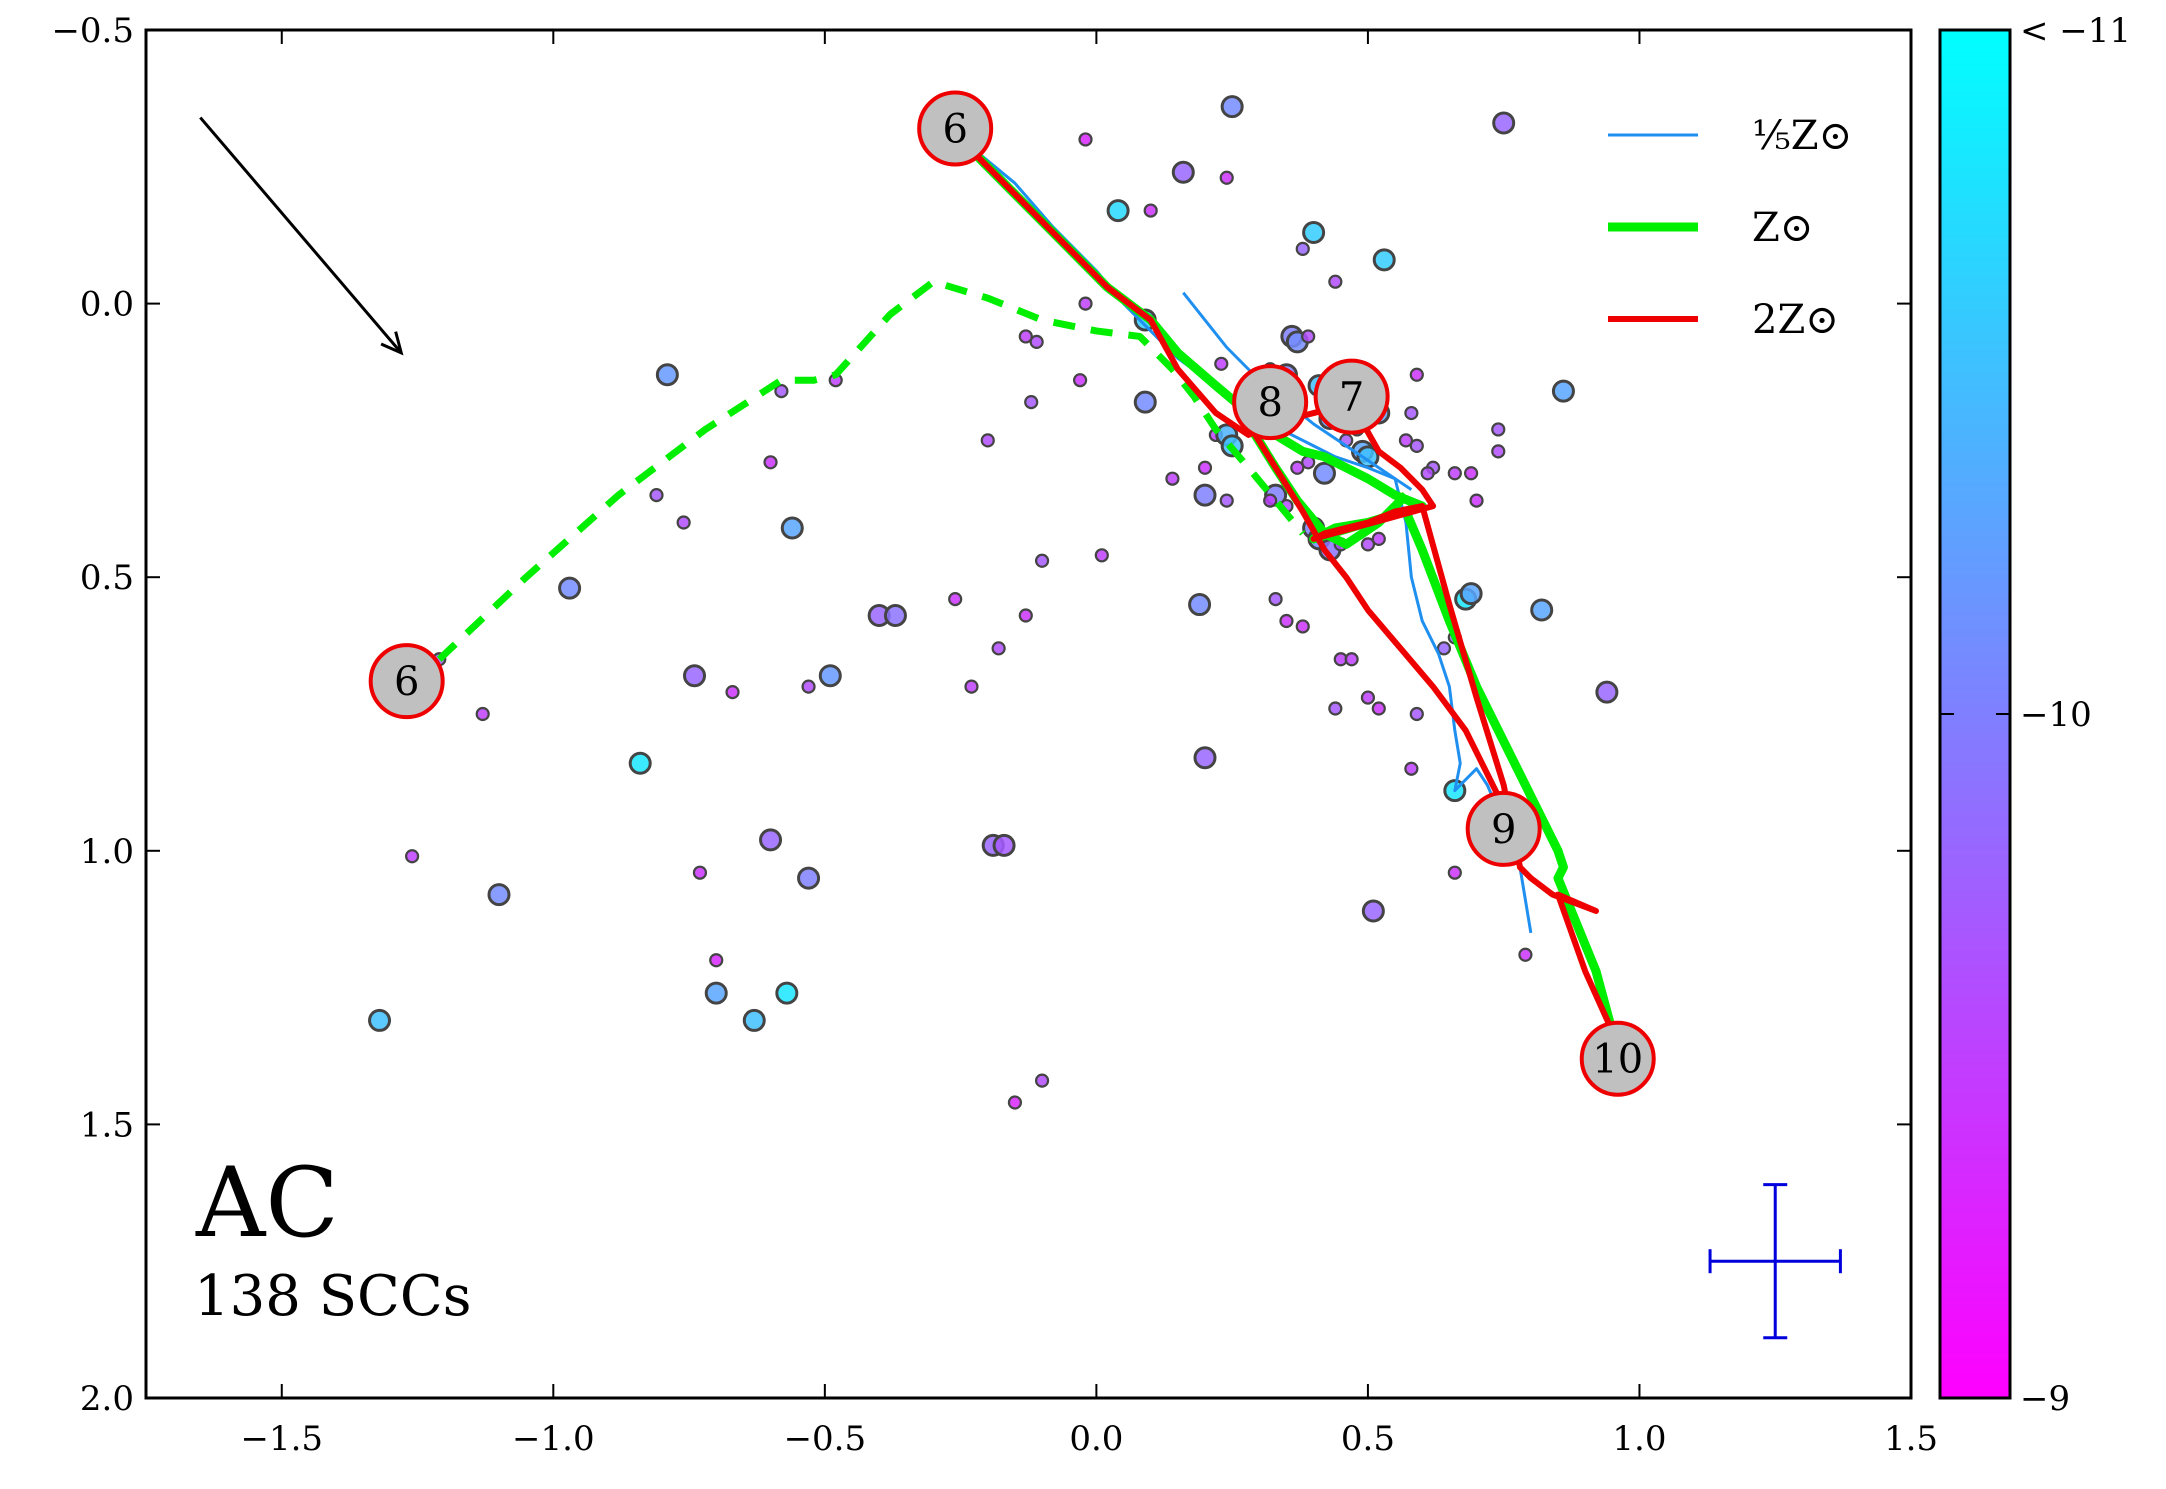 The height and width of the screenshot is (1489, 2166). I want to click on x-tick-label: −0.5, so click(825, 1439).